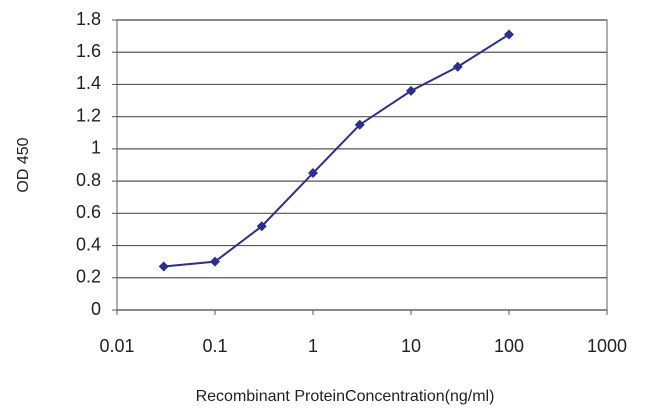  I want to click on y-tick-label: 1.2, so click(88, 115).